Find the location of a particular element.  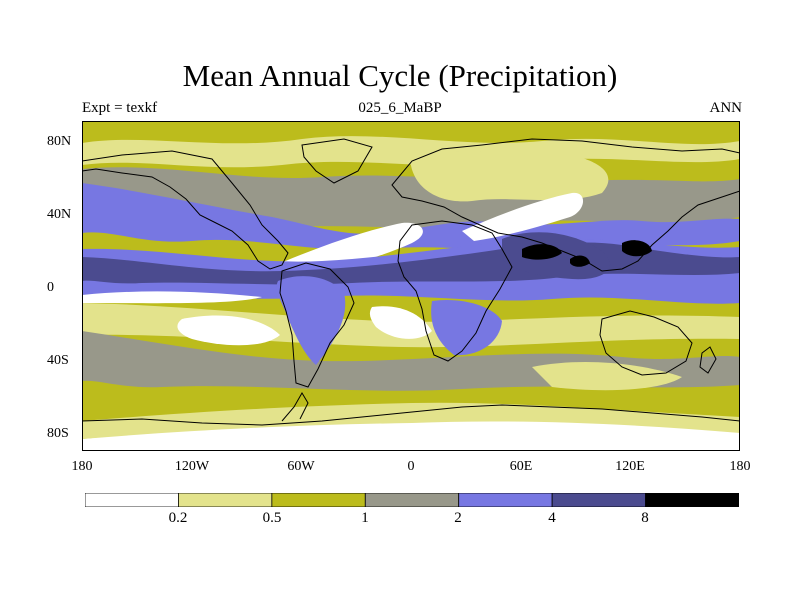

lon-tick-180e: 180 is located at coordinates (740, 466).